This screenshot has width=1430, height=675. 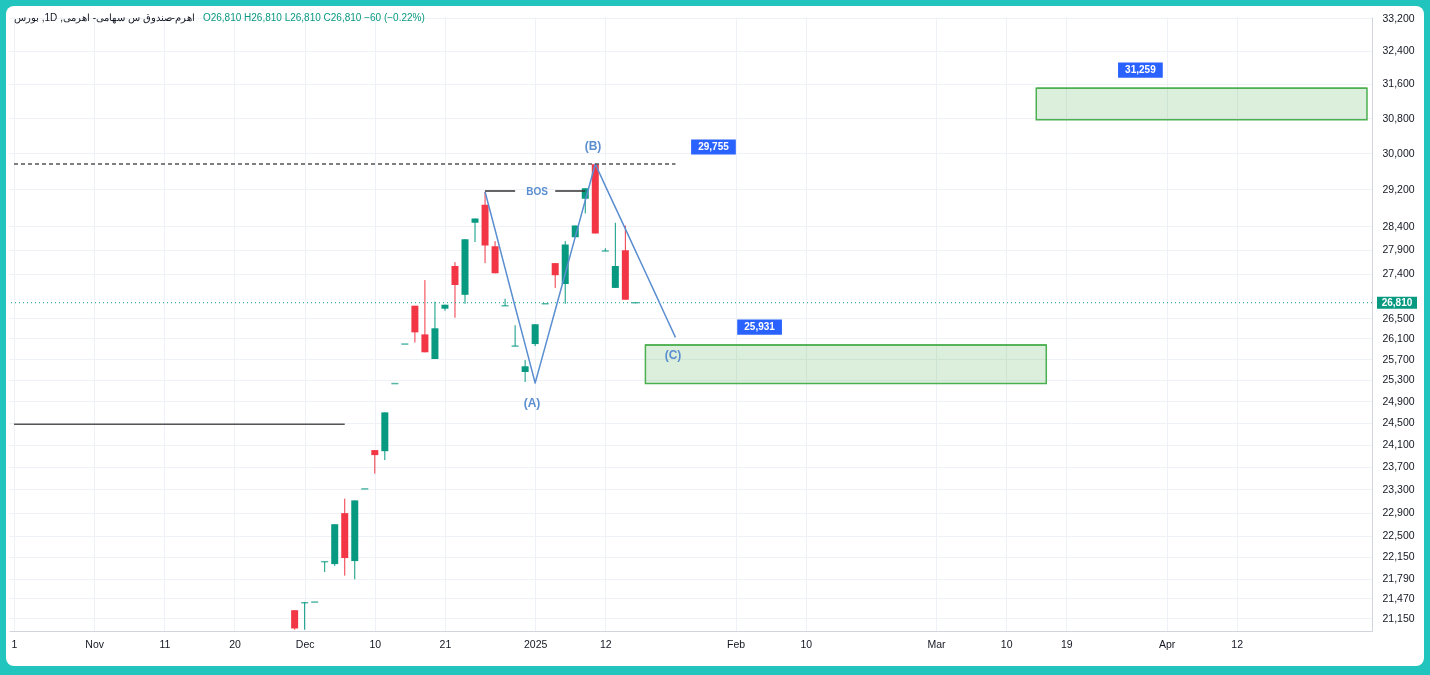 I want to click on chart-title: اهرم-صندوق س سهامی- اهرمی, 1D, بورس, so click(x=104, y=17).